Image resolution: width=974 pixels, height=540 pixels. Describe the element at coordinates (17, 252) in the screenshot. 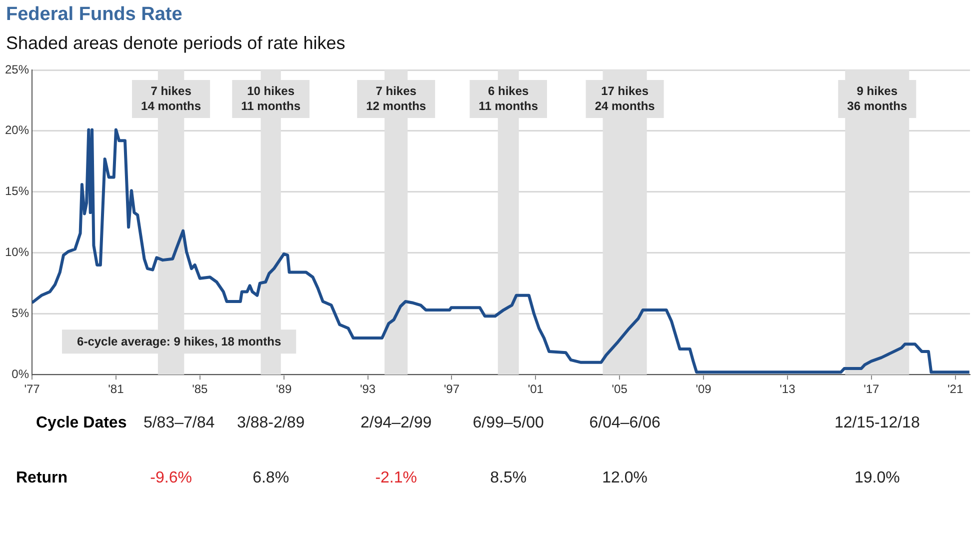

I see `y-tick-label: 10%` at that location.